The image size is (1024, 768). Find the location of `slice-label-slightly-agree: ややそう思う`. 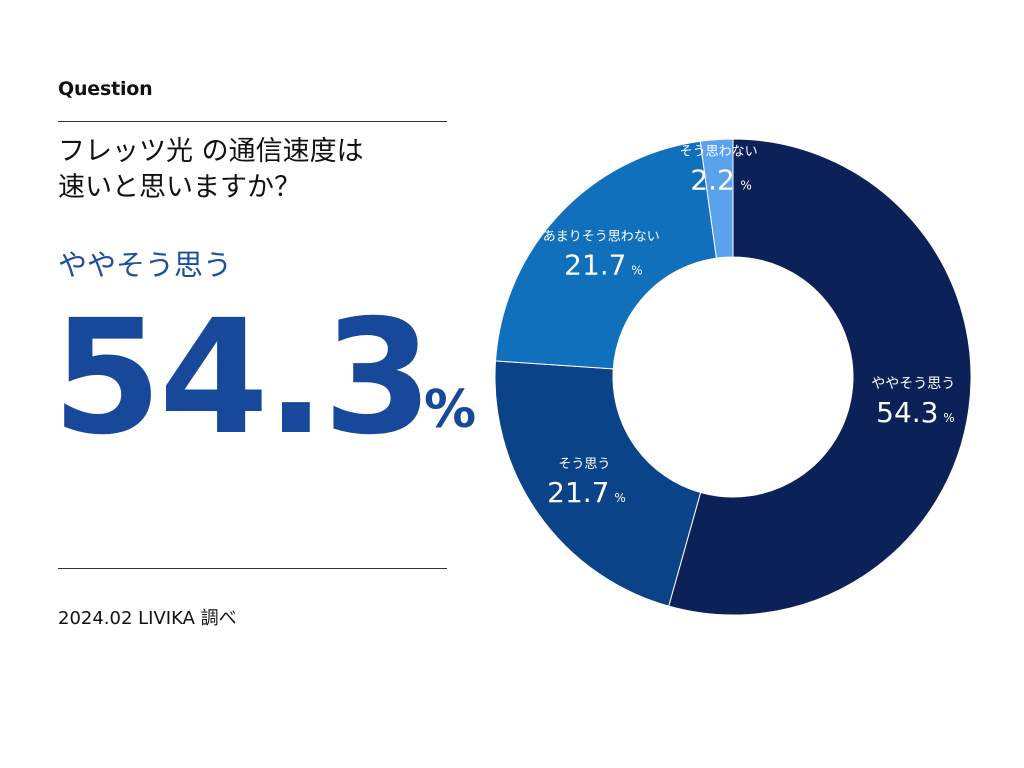

slice-label-slightly-agree: ややそう思う is located at coordinates (913, 384).